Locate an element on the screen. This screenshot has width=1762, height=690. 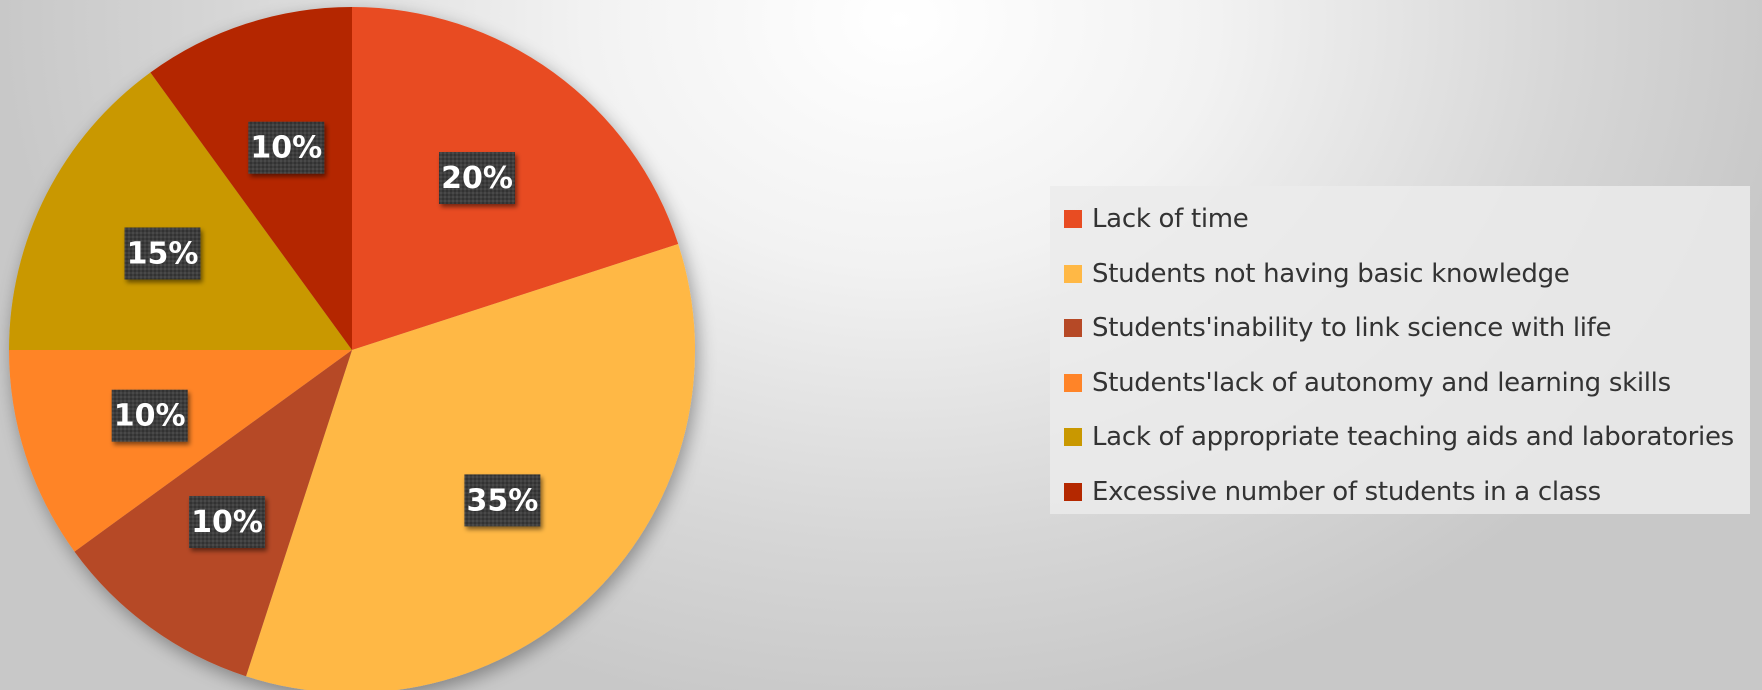
data-label-text: 20% is located at coordinates (477, 178).